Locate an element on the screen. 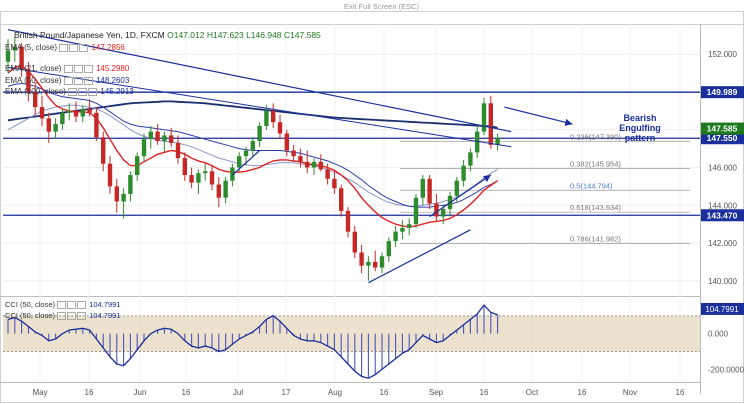  trendline is located at coordinates (246, 163).